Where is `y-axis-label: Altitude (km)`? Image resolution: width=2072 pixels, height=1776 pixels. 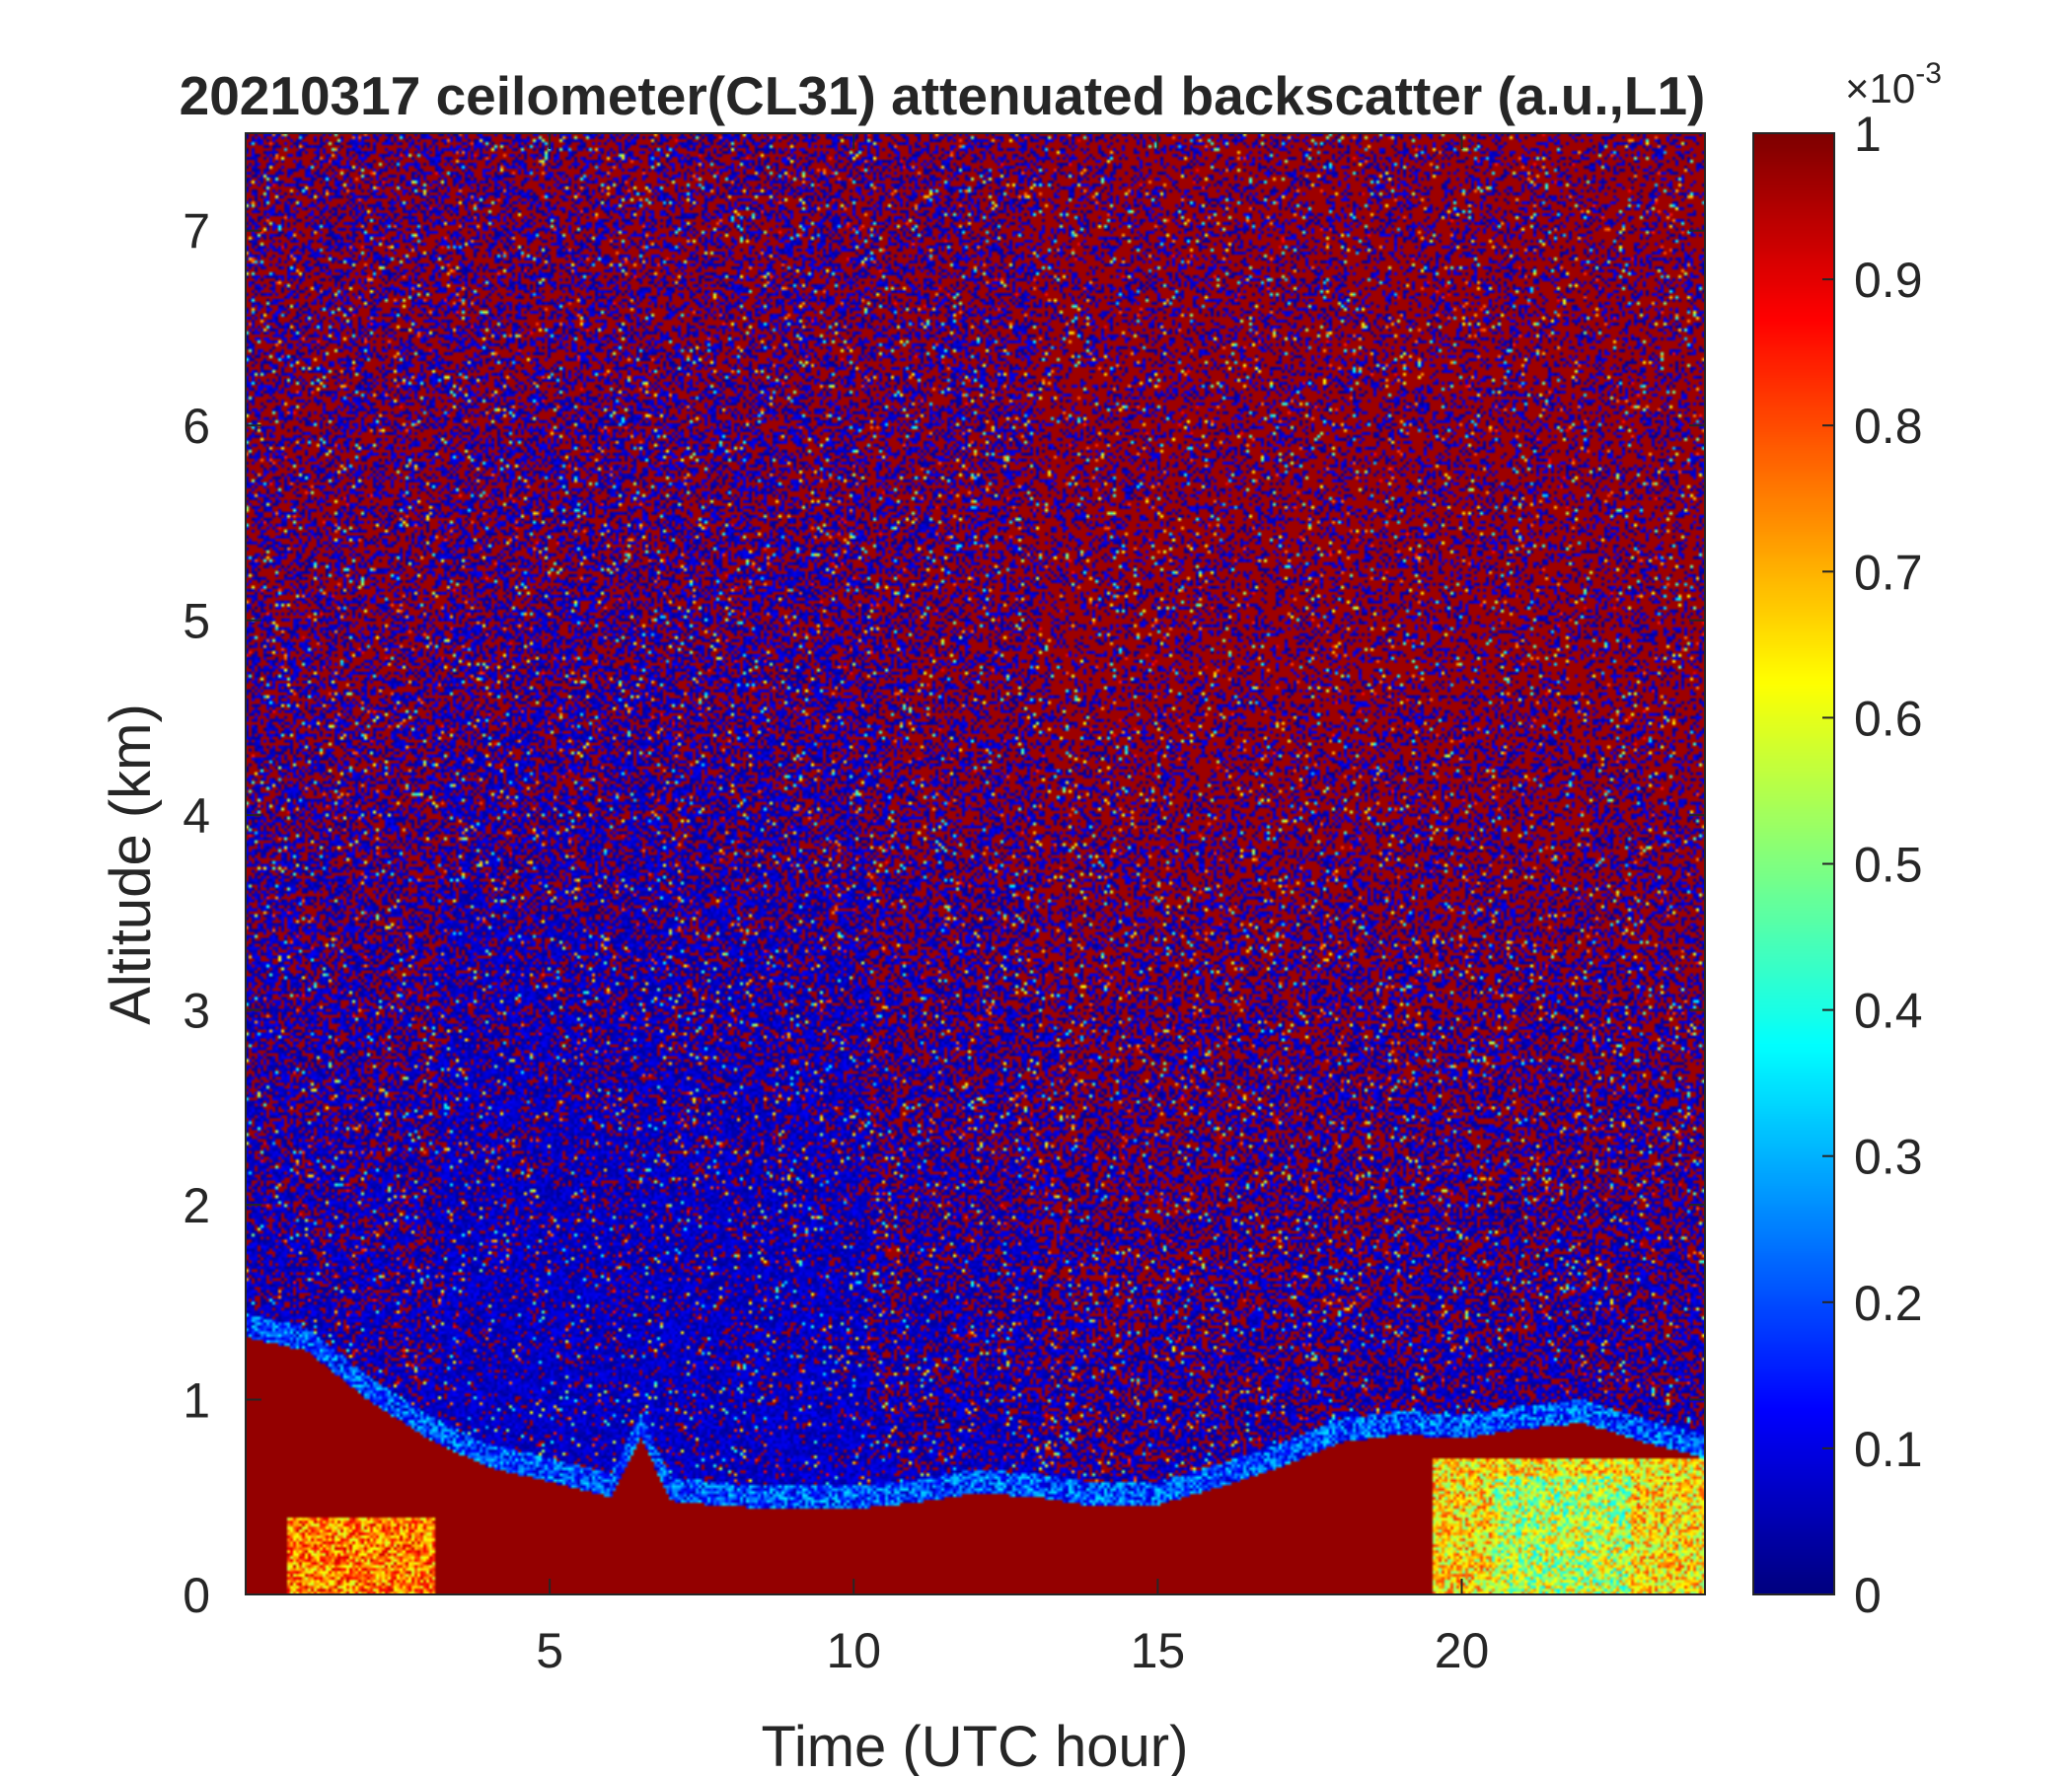 y-axis-label: Altitude (km) is located at coordinates (131, 864).